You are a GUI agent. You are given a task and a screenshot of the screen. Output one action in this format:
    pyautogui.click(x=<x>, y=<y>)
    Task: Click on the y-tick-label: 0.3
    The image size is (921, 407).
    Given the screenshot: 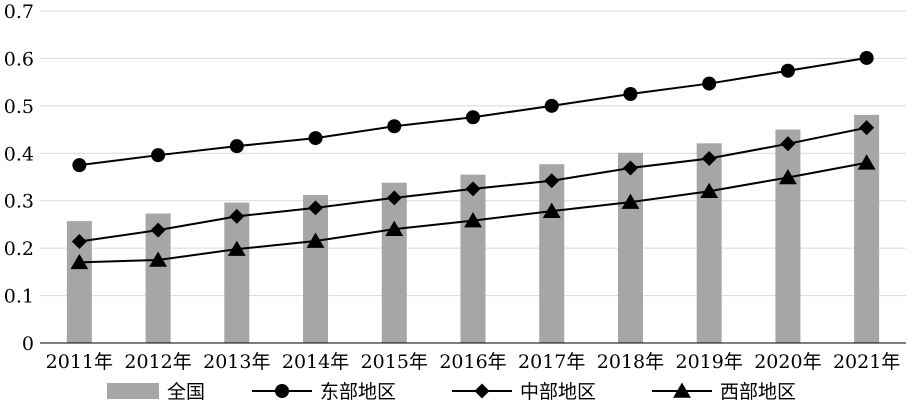 What is the action you would take?
    pyautogui.click(x=19, y=202)
    